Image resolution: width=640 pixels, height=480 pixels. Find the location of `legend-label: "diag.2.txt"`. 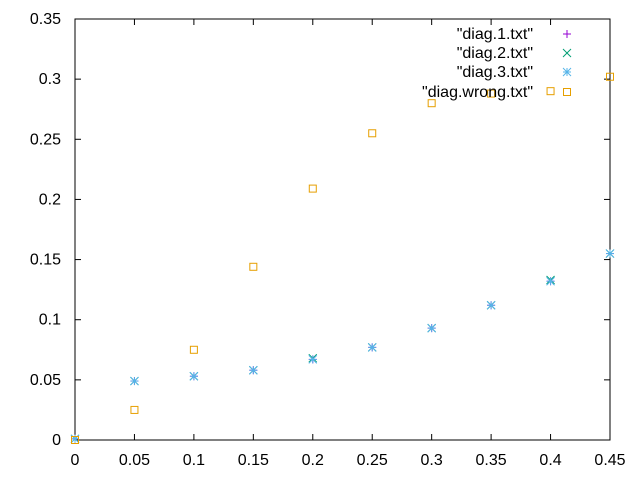

legend-label: "diag.2.txt" is located at coordinates (495, 53).